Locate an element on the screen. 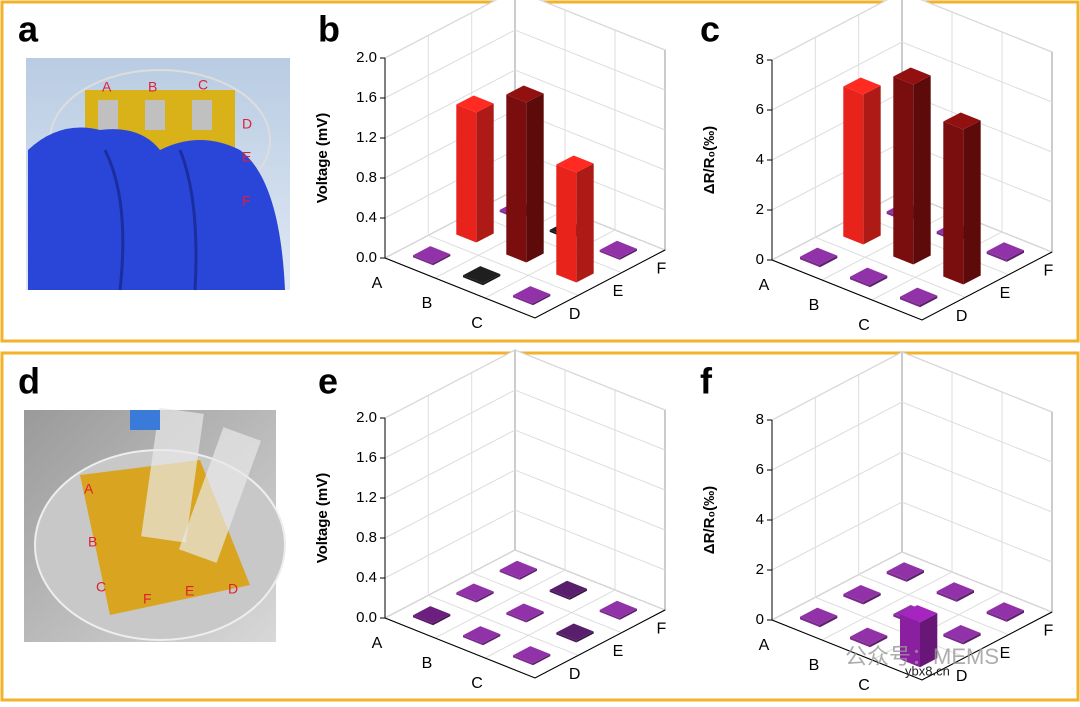 The image size is (1080, 707). x-category-label: C is located at coordinates (477, 323).